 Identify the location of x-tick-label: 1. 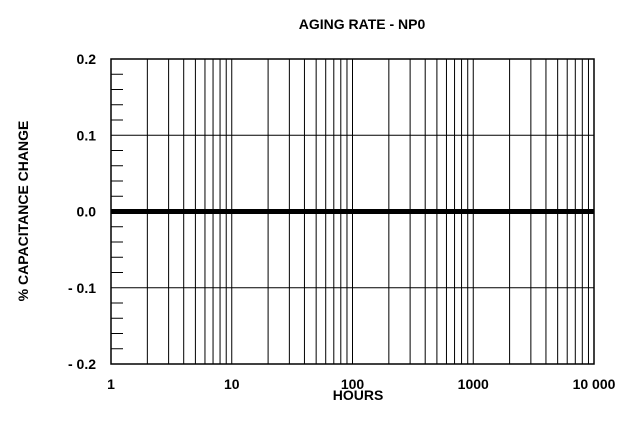
(111, 384).